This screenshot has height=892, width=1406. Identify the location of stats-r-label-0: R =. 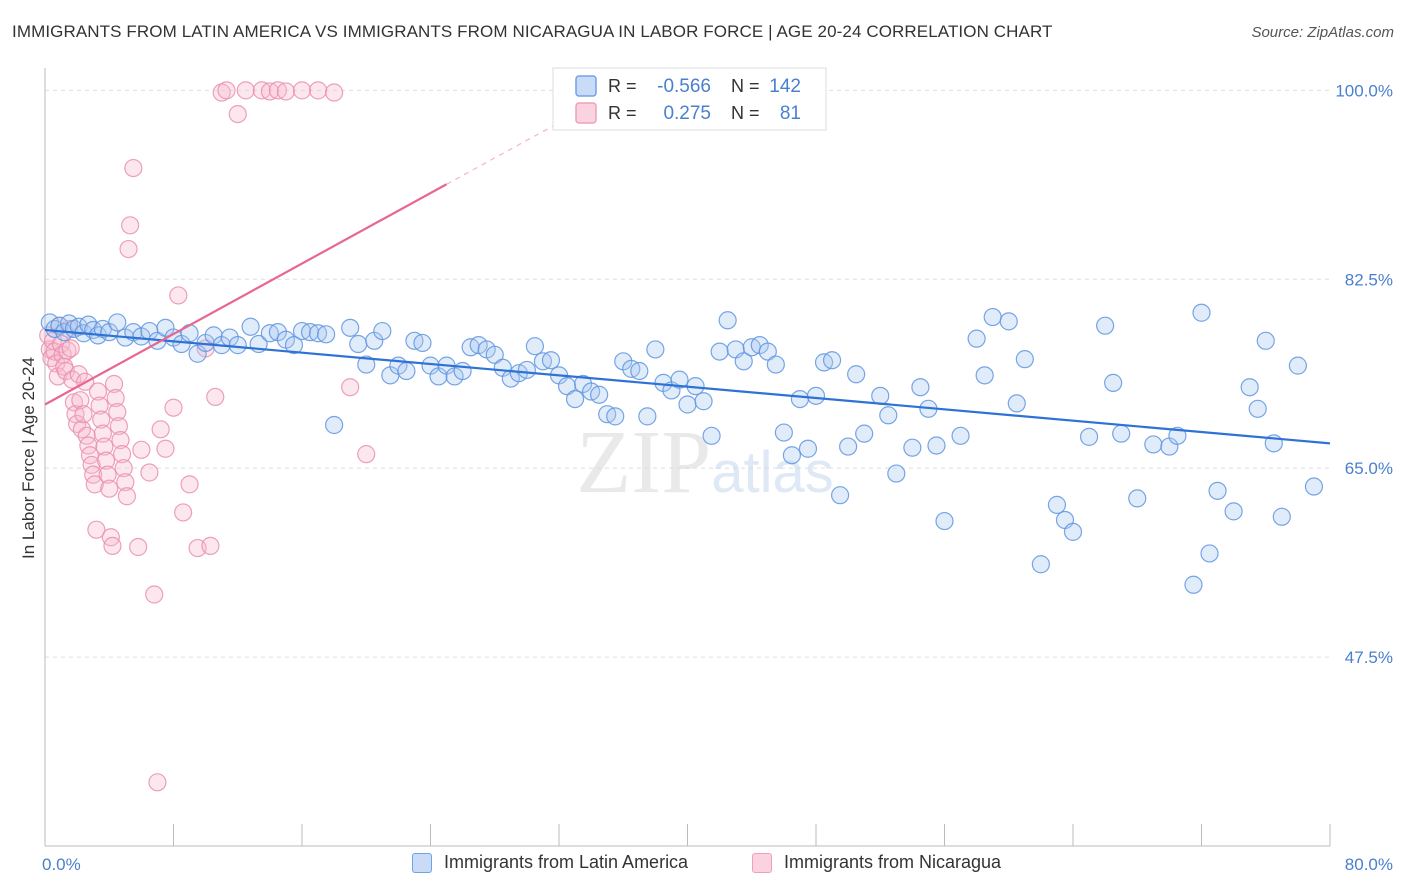
(622, 86).